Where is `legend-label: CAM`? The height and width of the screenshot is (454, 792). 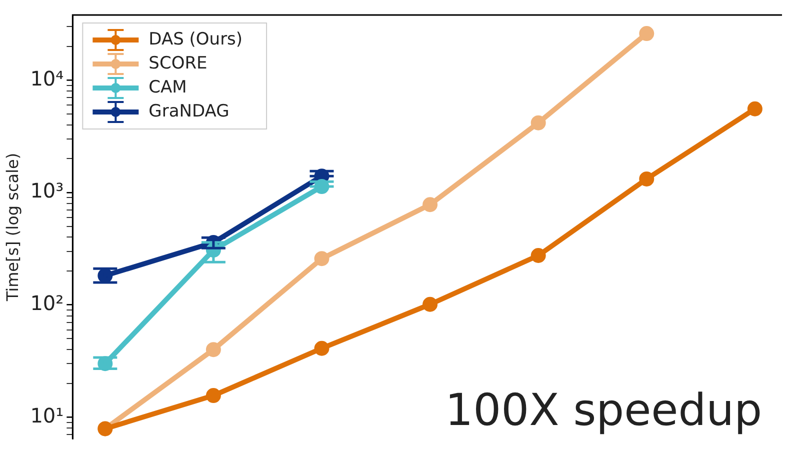 legend-label: CAM is located at coordinates (167, 87).